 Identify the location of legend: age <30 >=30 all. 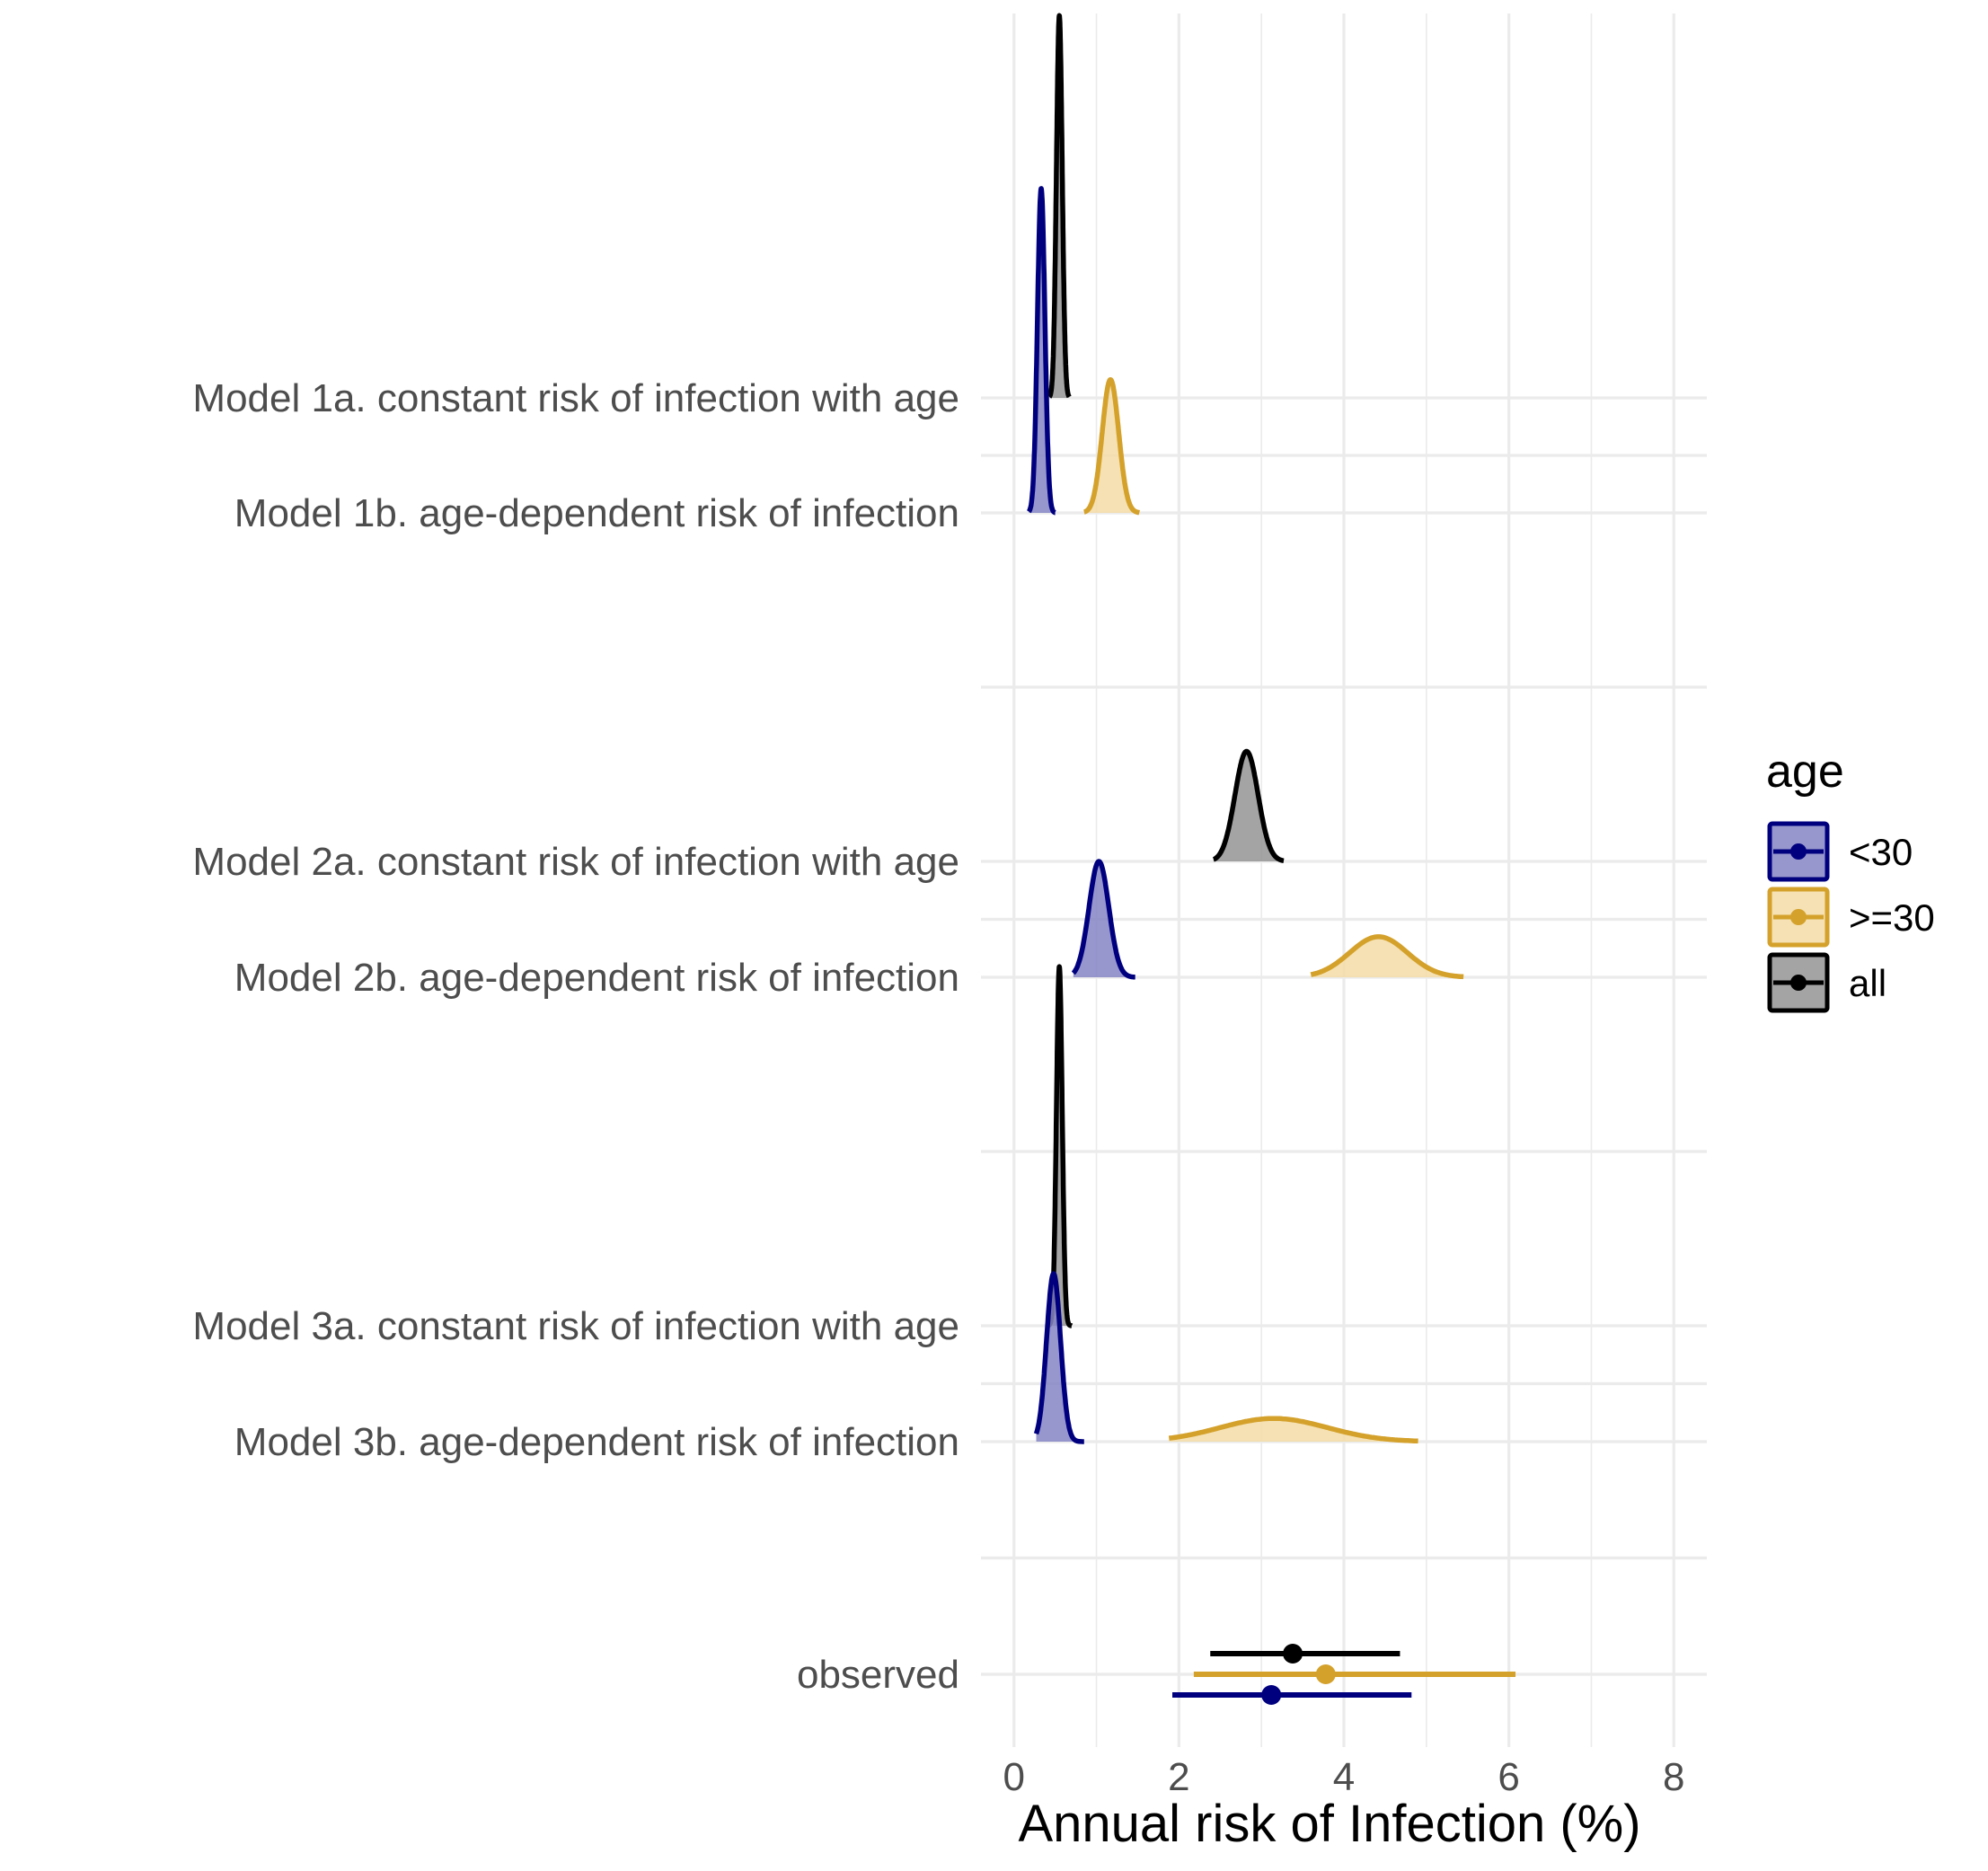
(1850, 879).